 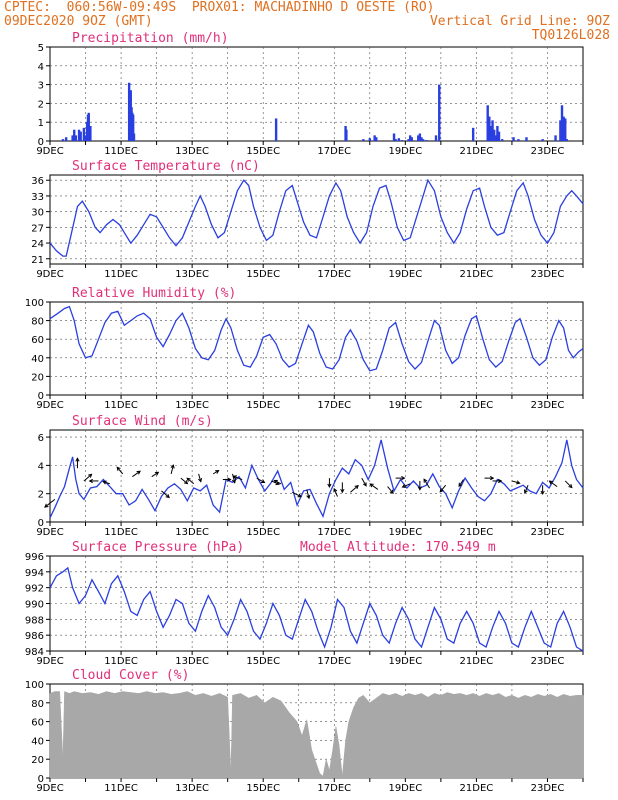 I want to click on rh-frame, so click(x=316, y=348).